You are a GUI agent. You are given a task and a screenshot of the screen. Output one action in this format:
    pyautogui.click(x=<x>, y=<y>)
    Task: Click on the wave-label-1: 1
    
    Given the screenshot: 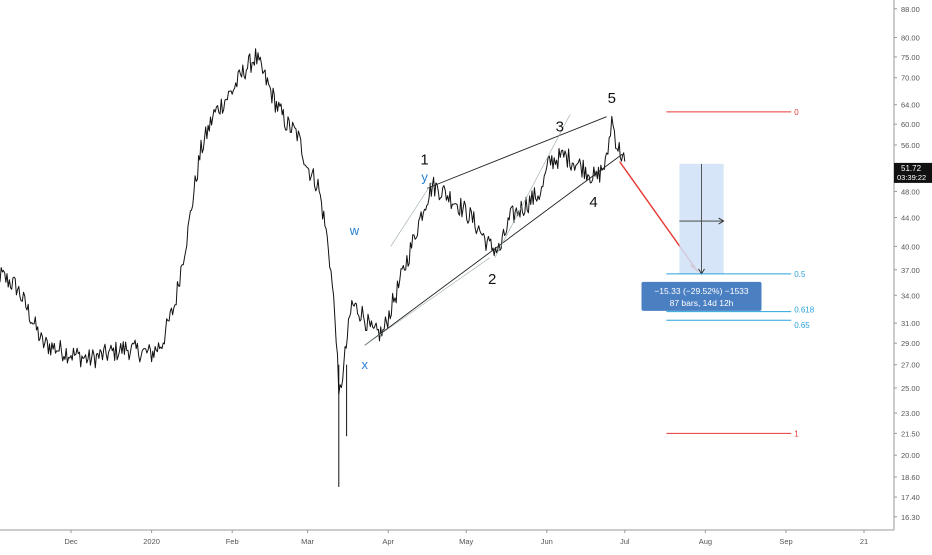 What is the action you would take?
    pyautogui.click(x=424, y=159)
    